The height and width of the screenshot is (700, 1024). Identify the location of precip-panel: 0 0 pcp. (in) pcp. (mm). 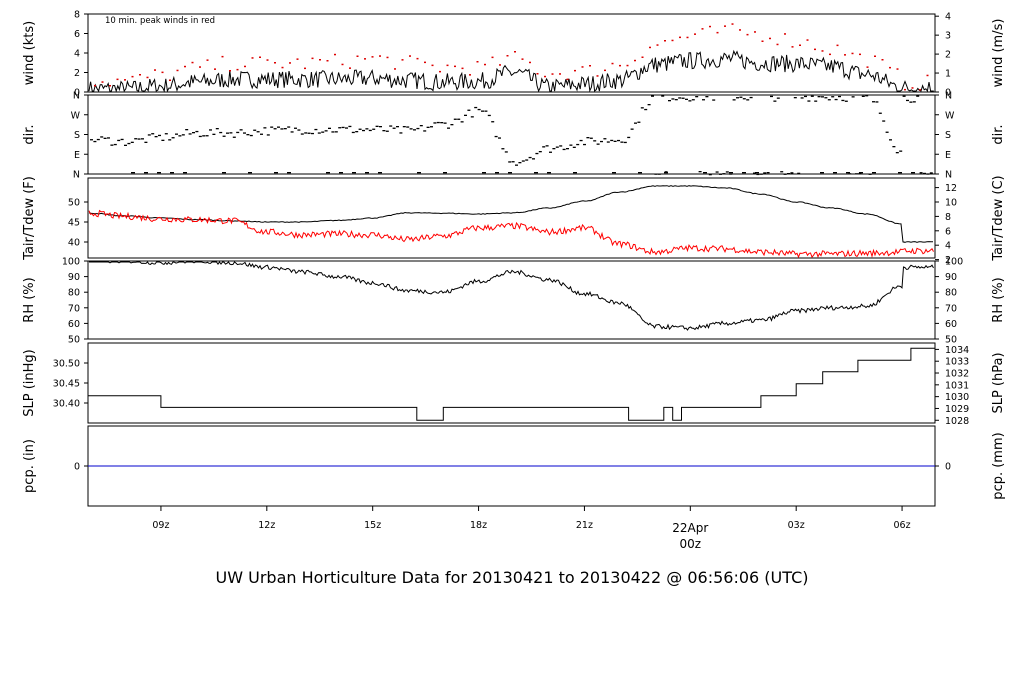
(514, 466).